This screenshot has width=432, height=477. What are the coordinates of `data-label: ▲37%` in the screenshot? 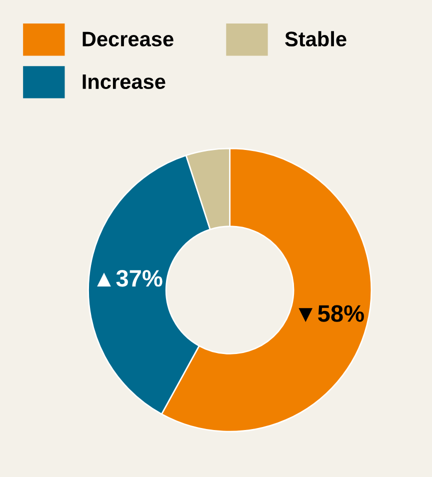 It's located at (129, 278).